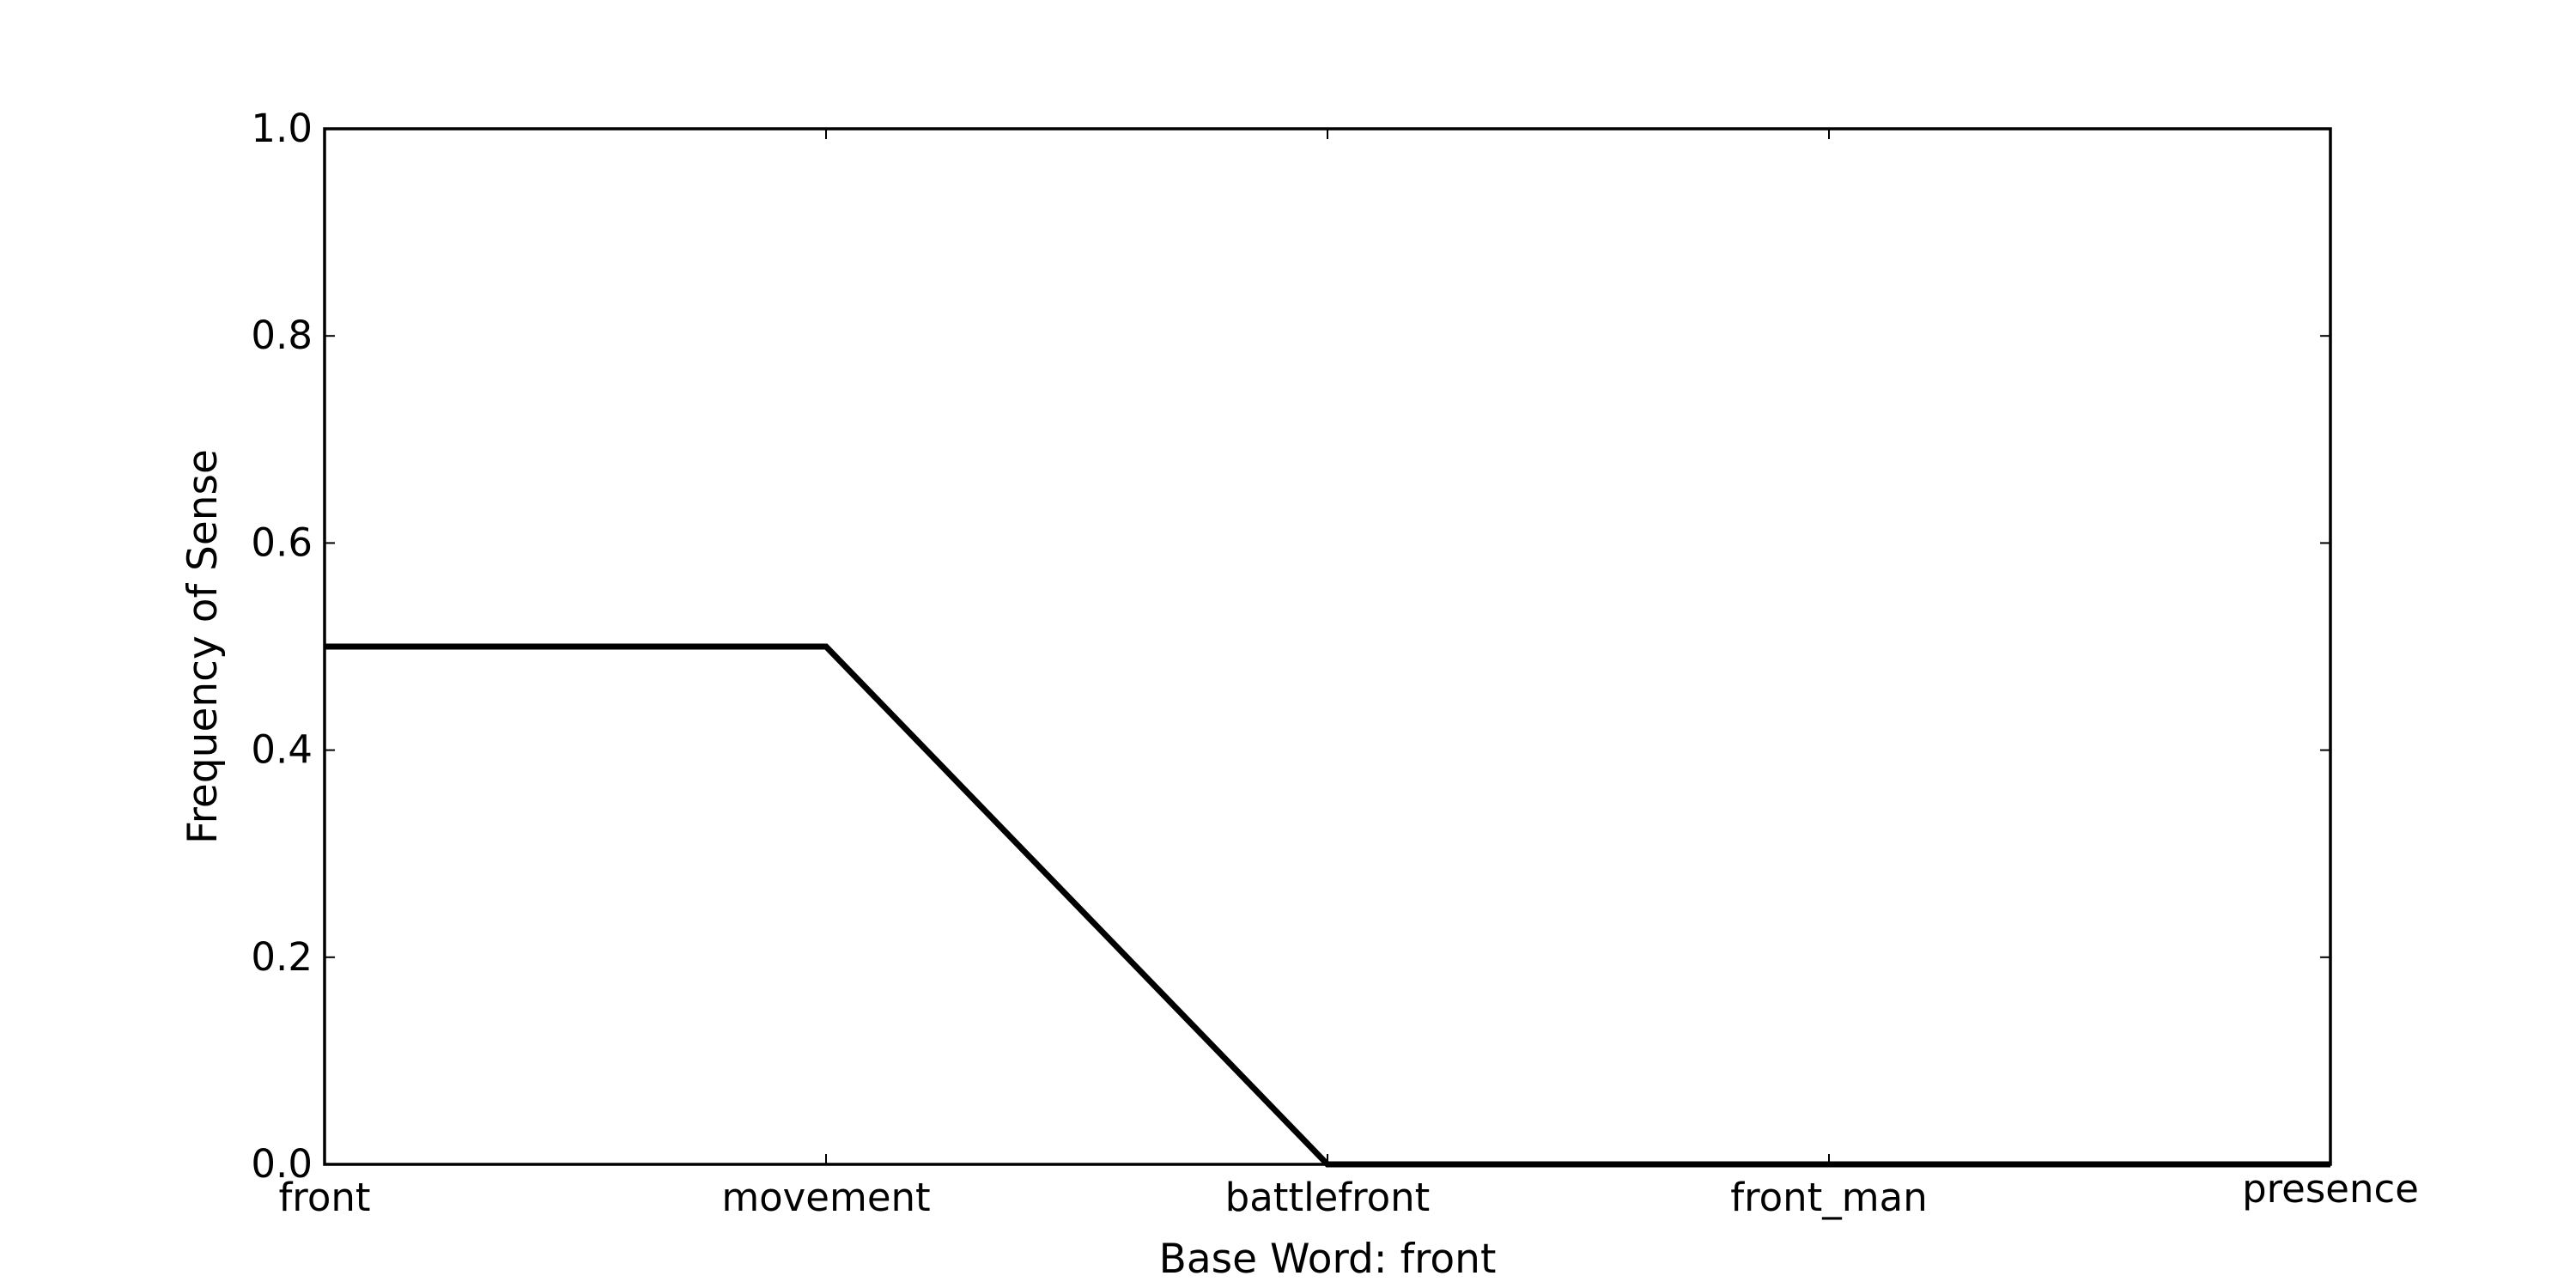  What do you see at coordinates (2331, 1189) in the screenshot?
I see `x-tick-label: presence` at bounding box center [2331, 1189].